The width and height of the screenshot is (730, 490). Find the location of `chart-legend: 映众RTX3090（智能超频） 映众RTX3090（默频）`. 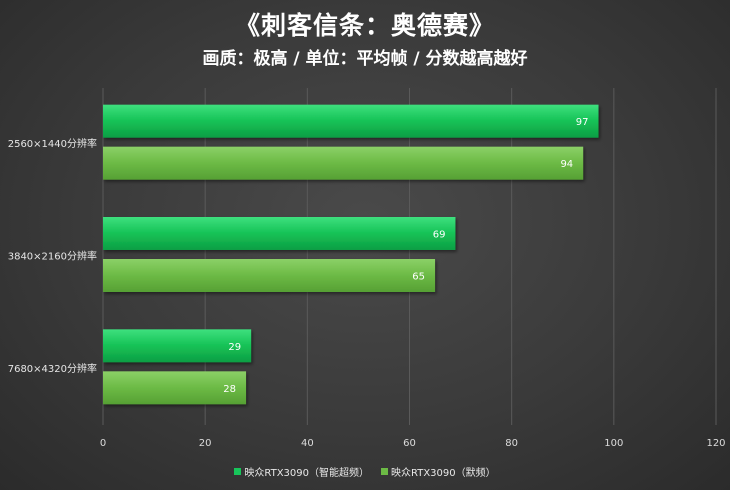

chart-legend: 映众RTX3090（智能超频） 映众RTX3090（默频） is located at coordinates (365, 471).